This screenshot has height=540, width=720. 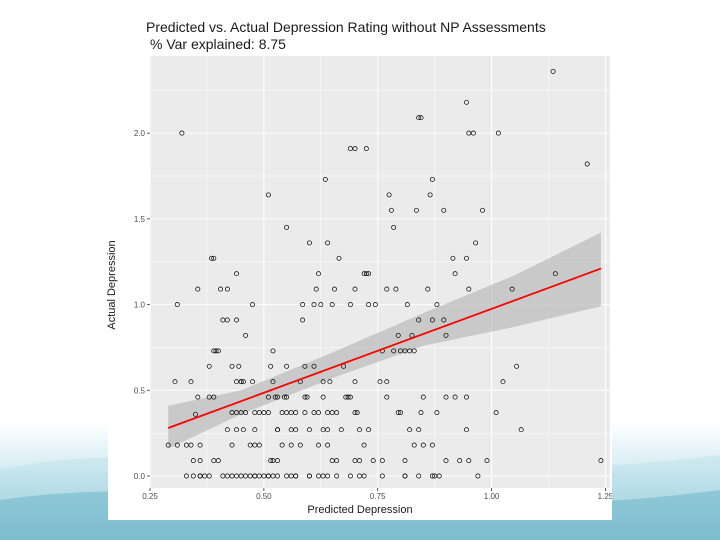 What do you see at coordinates (264, 496) in the screenshot?
I see `x-tick-label: 0.50` at bounding box center [264, 496].